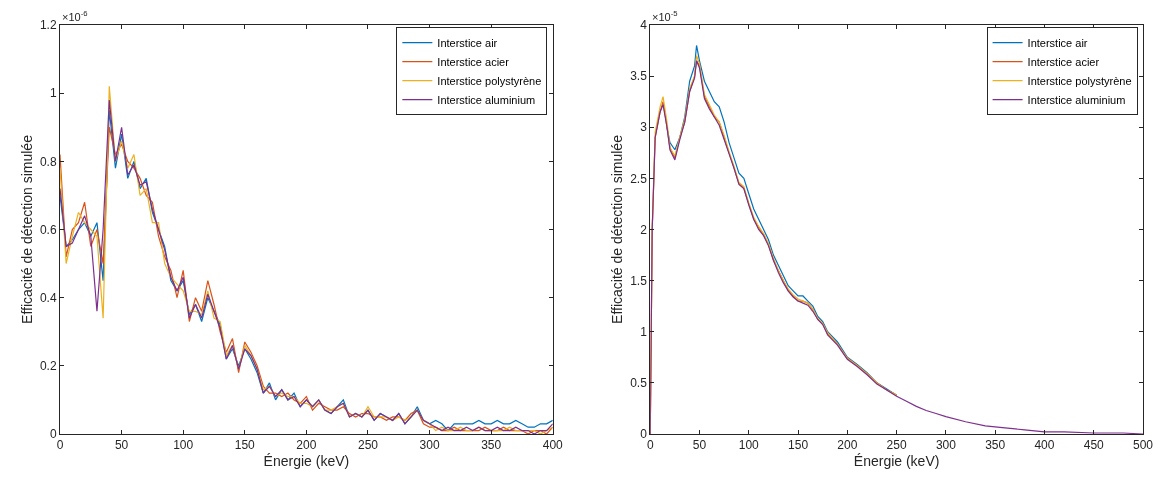  I want to click on y-tick-label: 0.6, so click(48, 229).